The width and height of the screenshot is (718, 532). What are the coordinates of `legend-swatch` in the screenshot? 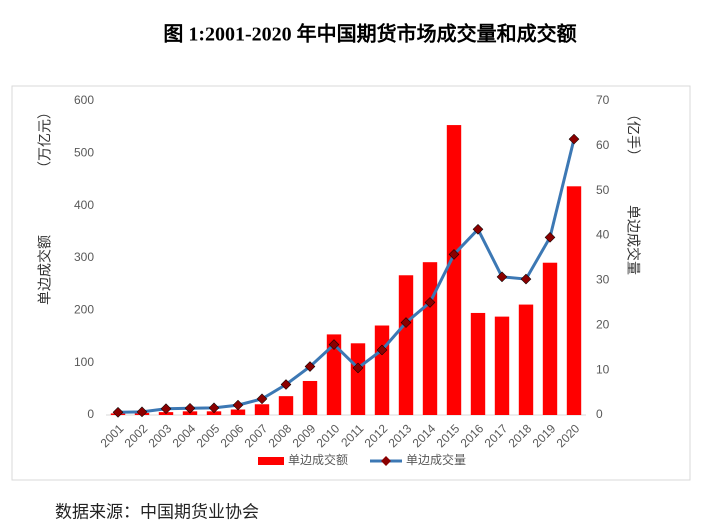 It's located at (271, 461).